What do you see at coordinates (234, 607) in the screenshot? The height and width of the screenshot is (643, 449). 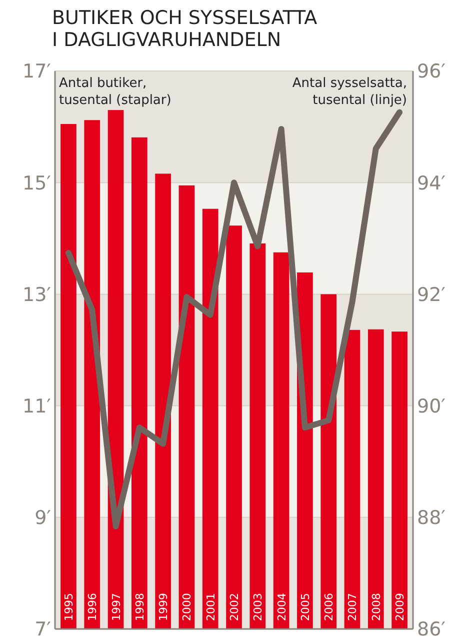 I see `x-tick-label: 2002` at bounding box center [234, 607].